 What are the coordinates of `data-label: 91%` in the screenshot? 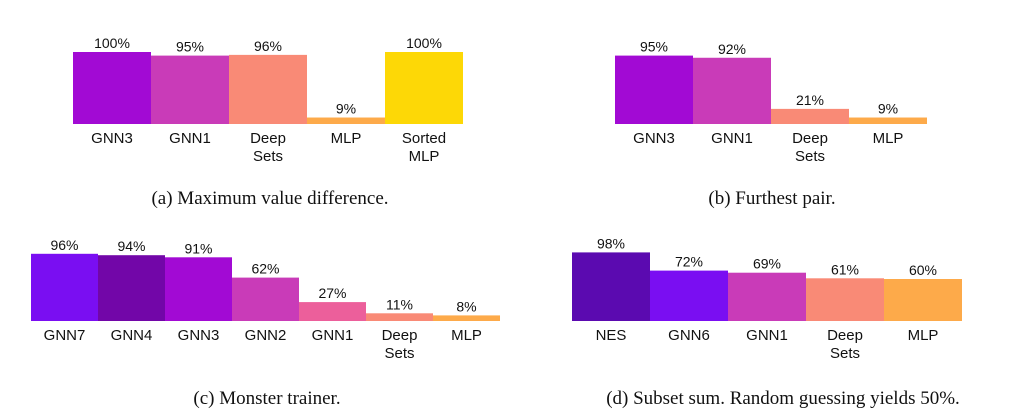 It's located at (198, 248).